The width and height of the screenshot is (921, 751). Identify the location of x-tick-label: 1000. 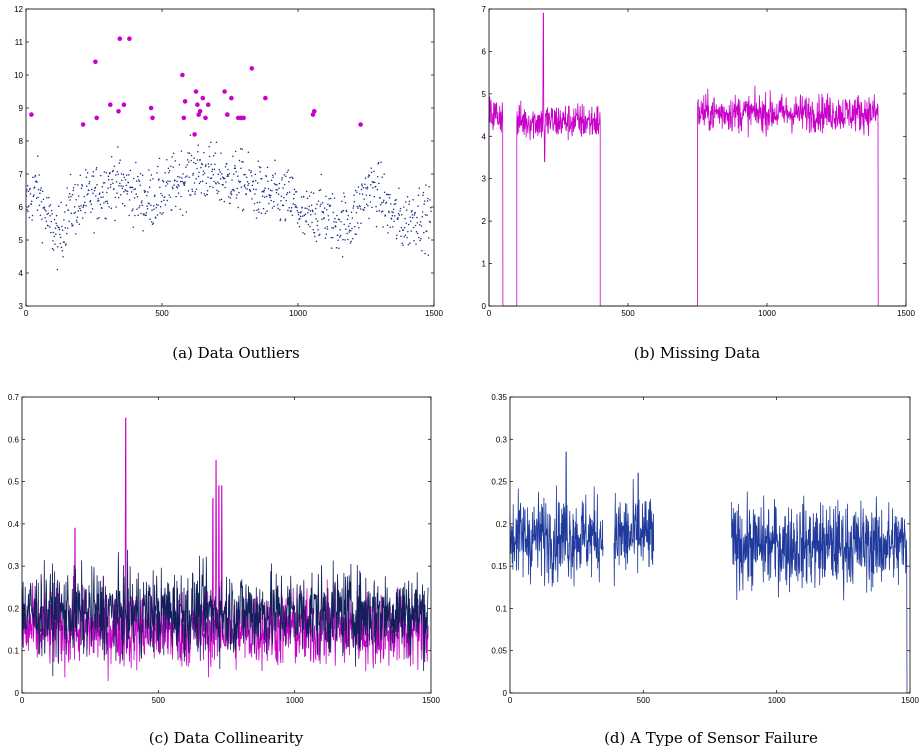
(295, 700).